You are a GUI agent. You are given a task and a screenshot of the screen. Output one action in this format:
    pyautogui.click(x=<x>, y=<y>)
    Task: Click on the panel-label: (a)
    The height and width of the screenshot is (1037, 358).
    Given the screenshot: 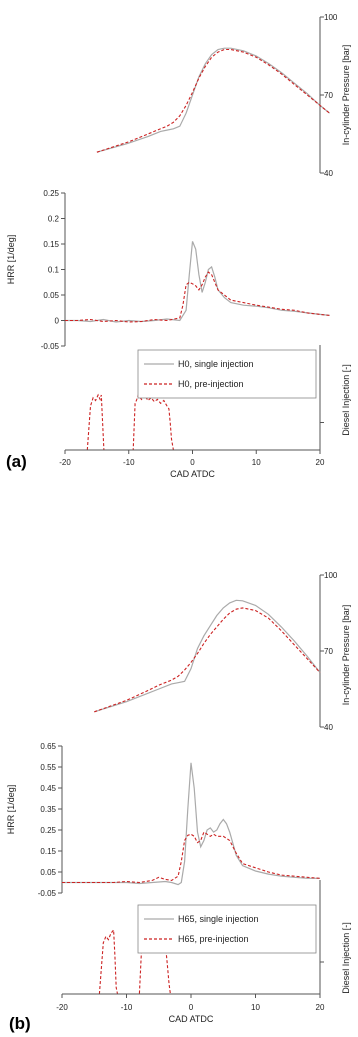 What is the action you would take?
    pyautogui.click(x=16, y=461)
    